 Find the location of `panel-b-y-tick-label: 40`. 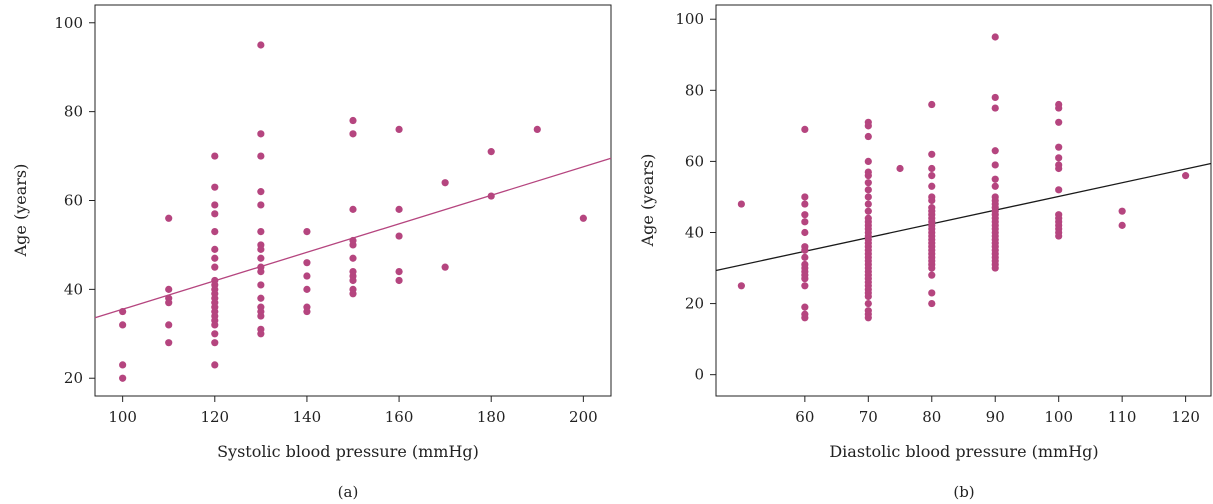

panel-b-y-tick-label: 40 is located at coordinates (694, 232).